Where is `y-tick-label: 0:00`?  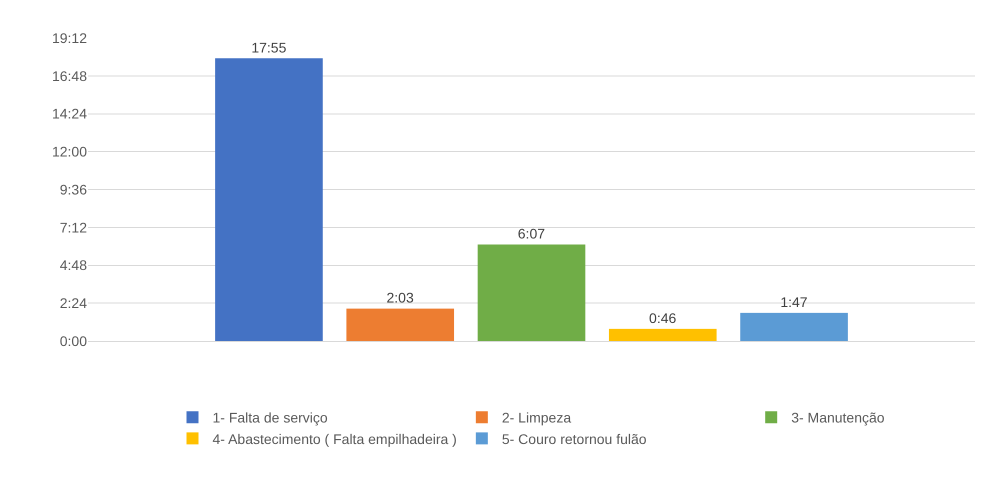 y-tick-label: 0:00 is located at coordinates (74, 340).